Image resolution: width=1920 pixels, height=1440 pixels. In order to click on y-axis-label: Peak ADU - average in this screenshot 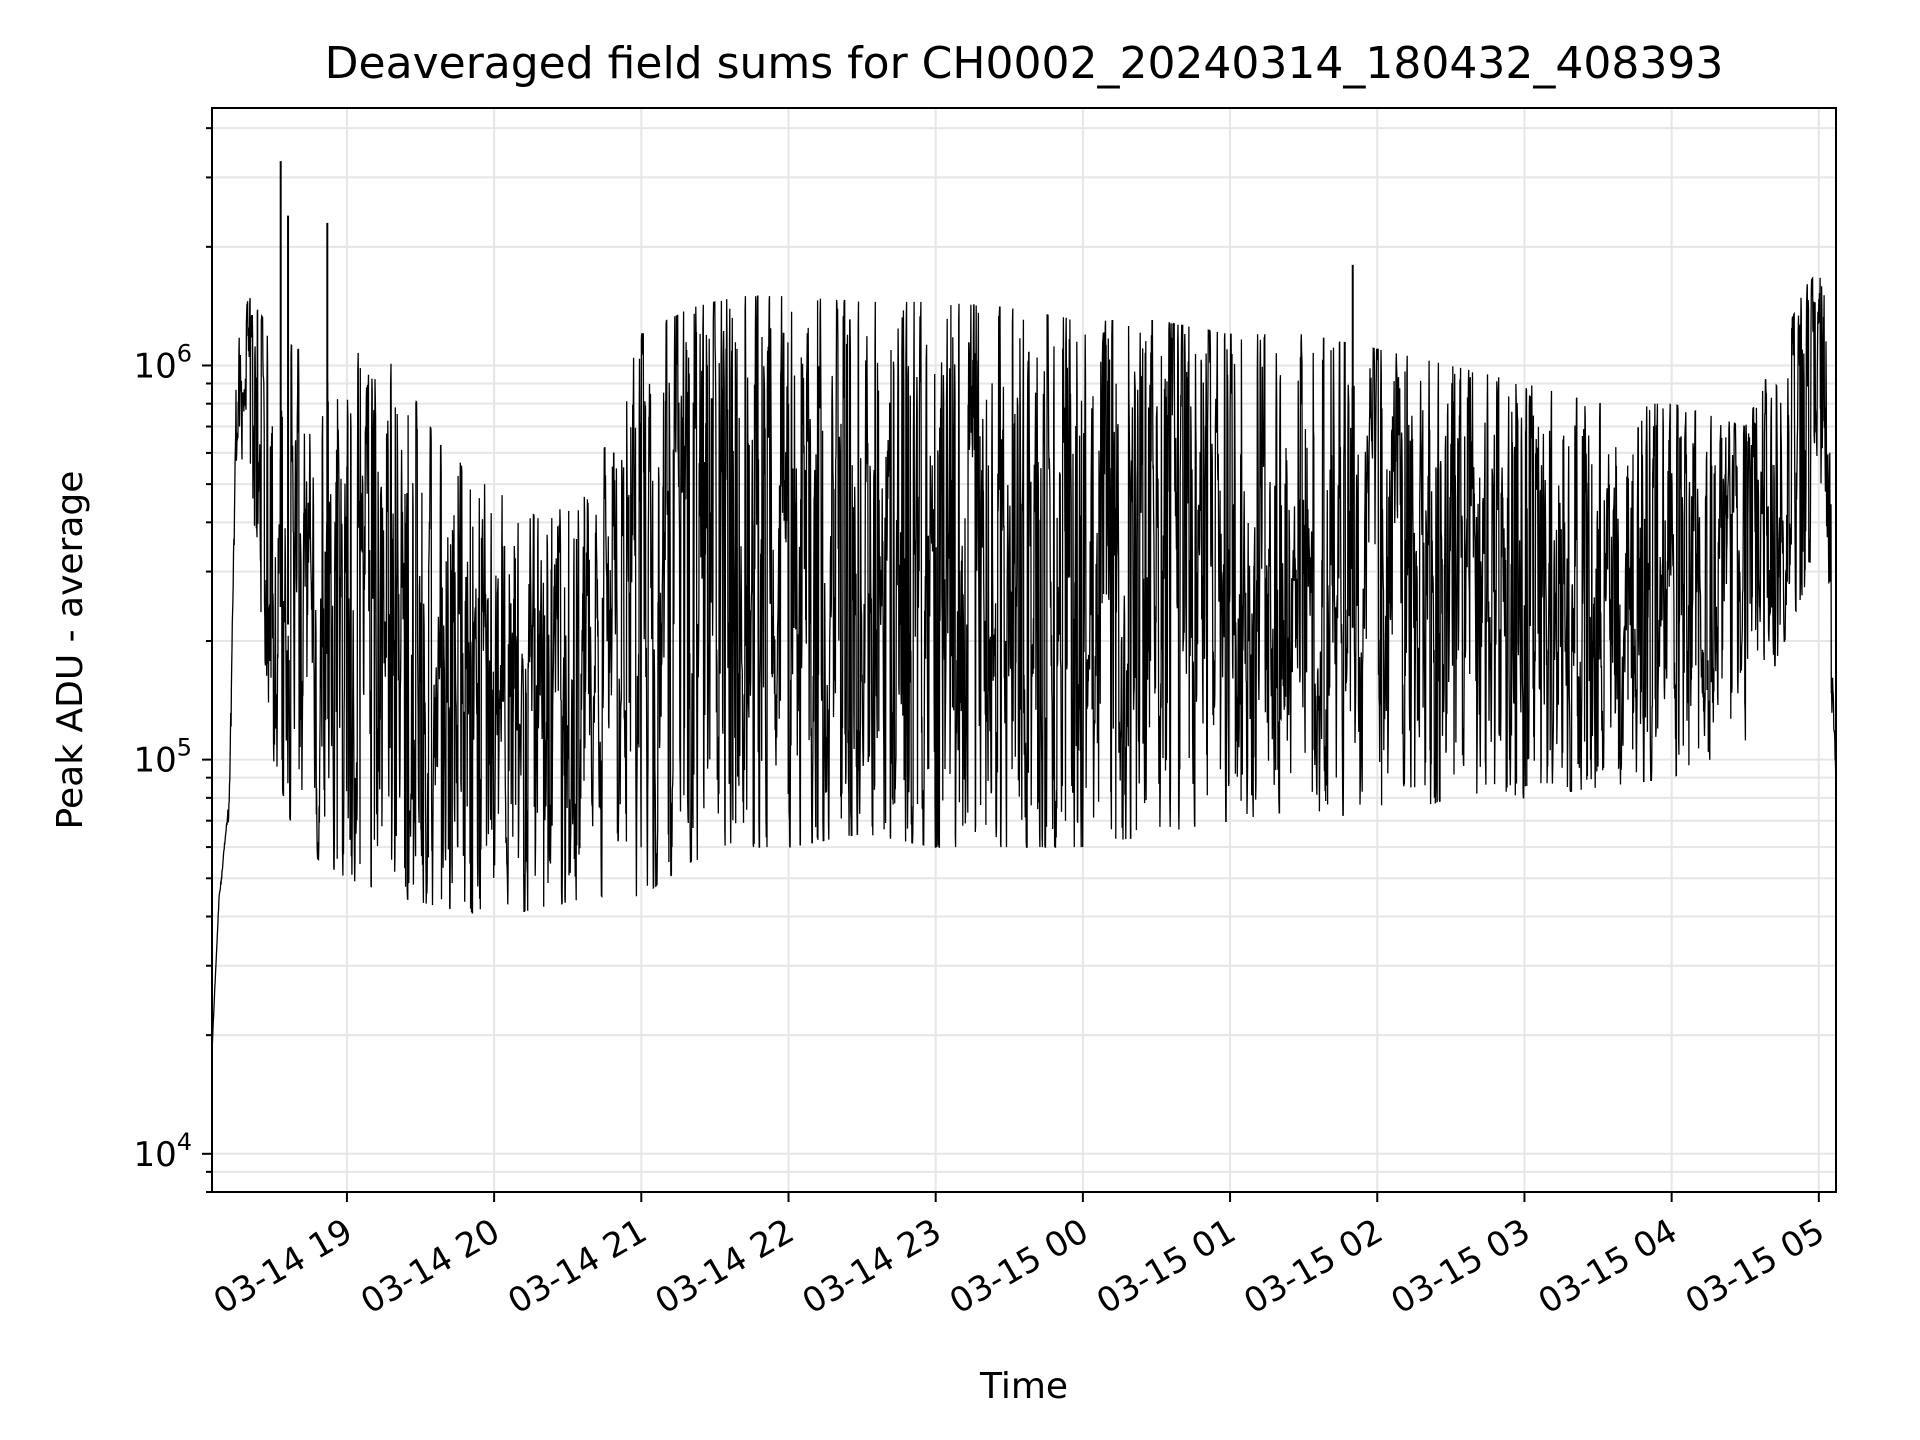, I will do `click(70, 650)`.